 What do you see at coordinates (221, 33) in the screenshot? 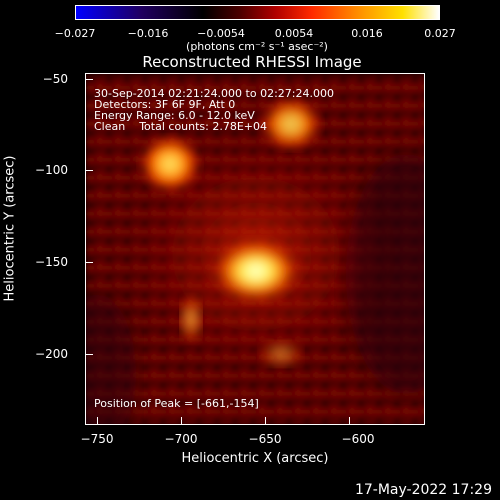
I see `colorbar-tick: −0.0054` at bounding box center [221, 33].